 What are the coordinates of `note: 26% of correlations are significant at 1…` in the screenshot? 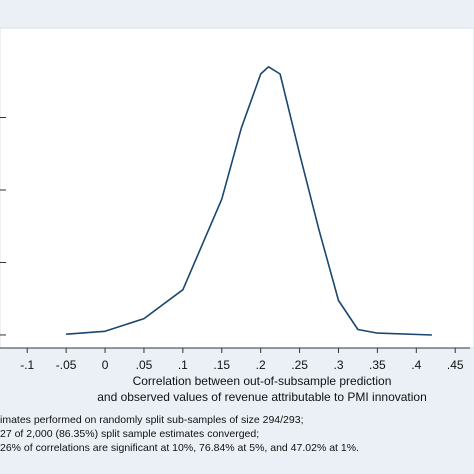 It's located at (179, 448).